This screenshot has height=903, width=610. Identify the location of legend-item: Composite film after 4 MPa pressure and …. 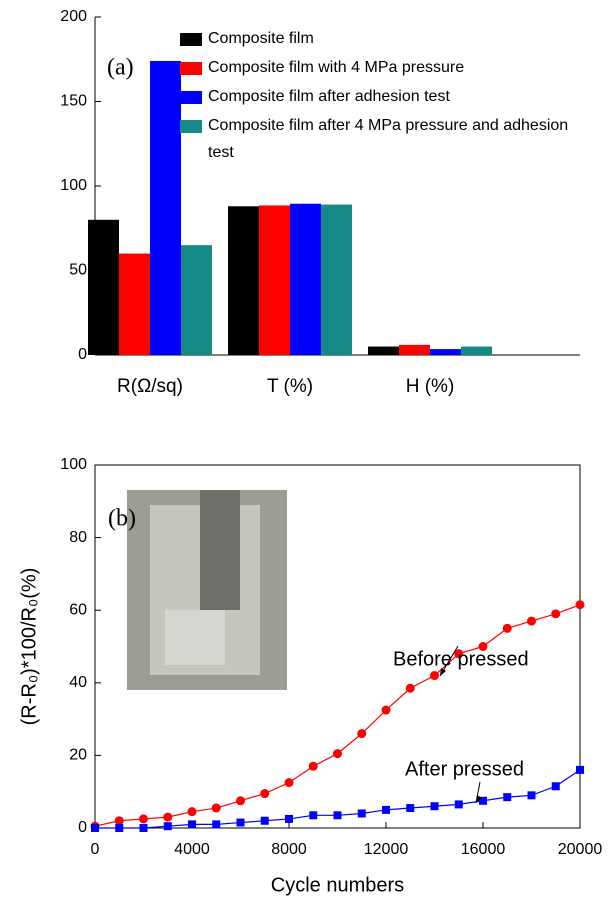
(379, 141).